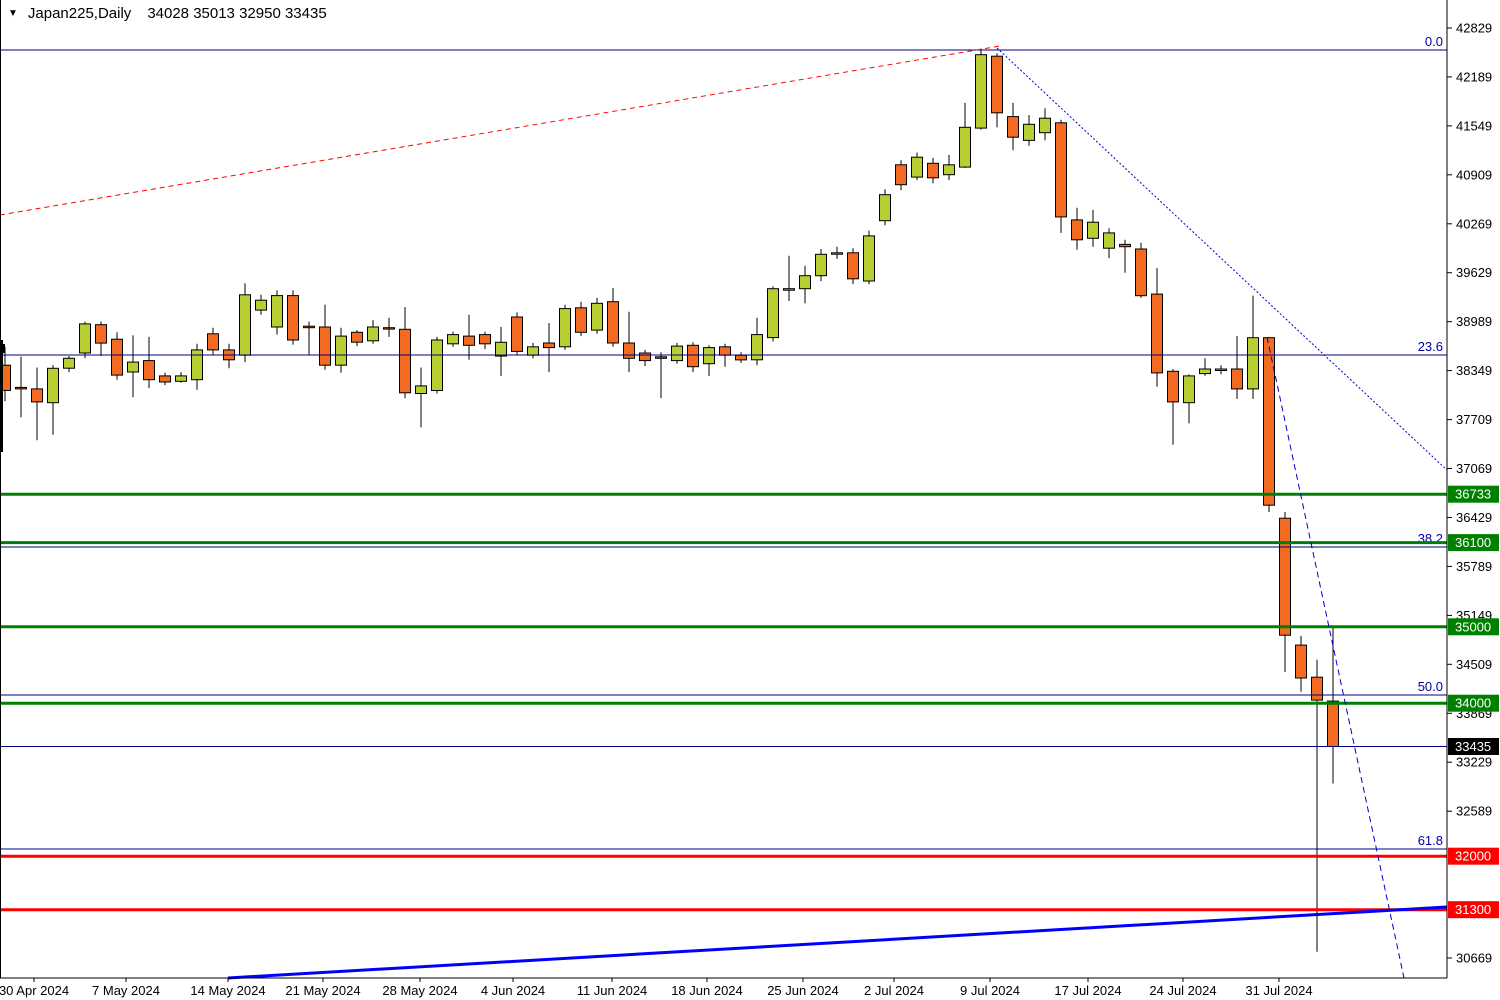 This screenshot has height=1000, width=1500. Describe the element at coordinates (1474, 272) in the screenshot. I see `price-tick-label: 39629` at that location.